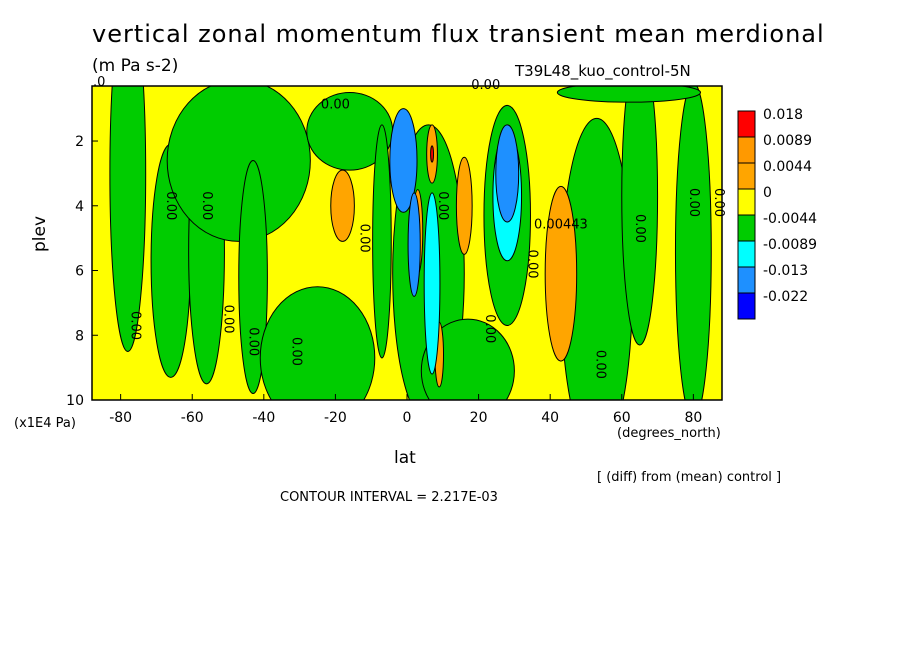 This screenshot has width=904, height=654. Describe the element at coordinates (790, 245) in the screenshot. I see `colorbar-label: -0.0089` at that location.